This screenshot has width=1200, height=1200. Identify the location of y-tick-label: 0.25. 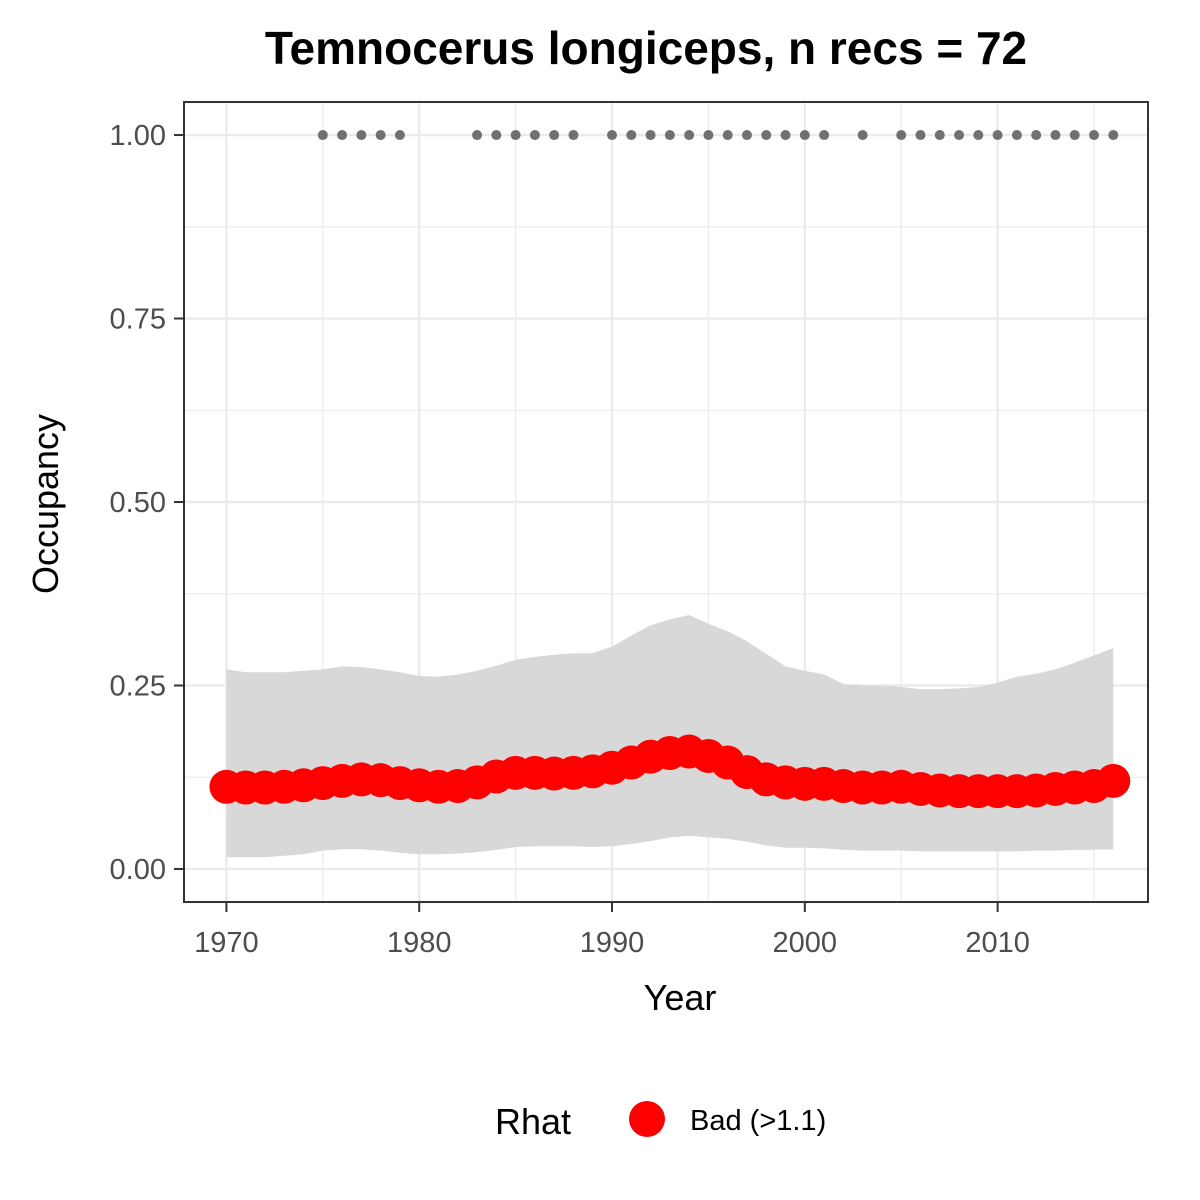
(138, 686).